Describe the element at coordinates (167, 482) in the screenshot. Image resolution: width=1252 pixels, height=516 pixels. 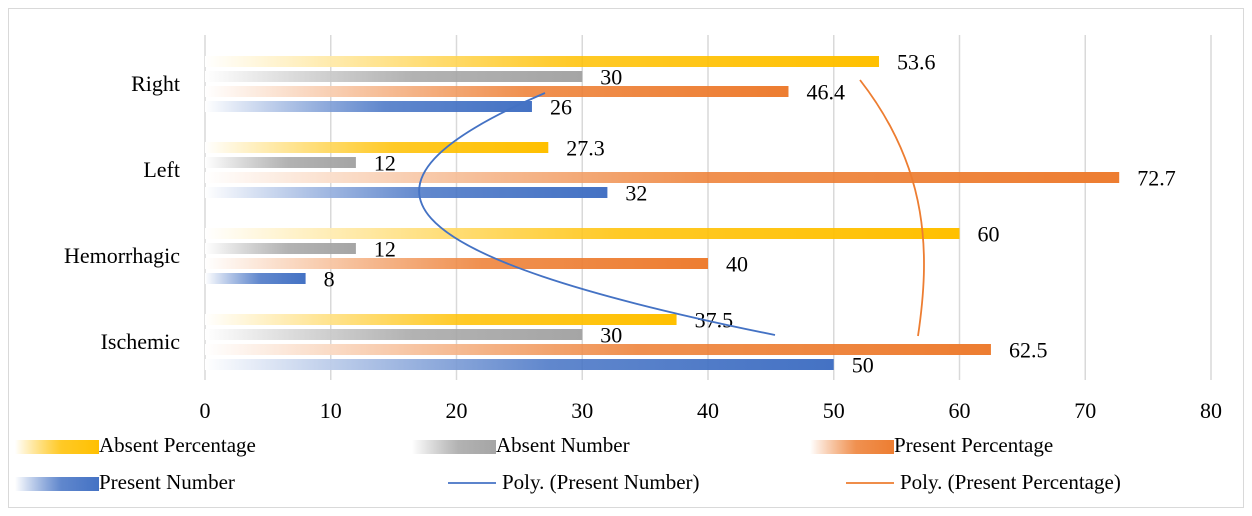
I see `legend-label: Present Number` at that location.